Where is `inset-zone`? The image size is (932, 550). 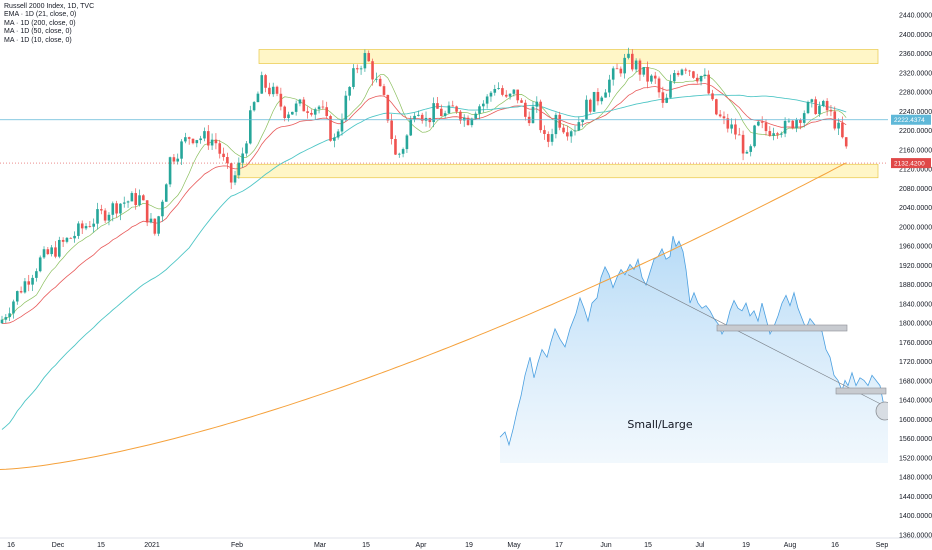
inset-zone is located at coordinates (861, 391).